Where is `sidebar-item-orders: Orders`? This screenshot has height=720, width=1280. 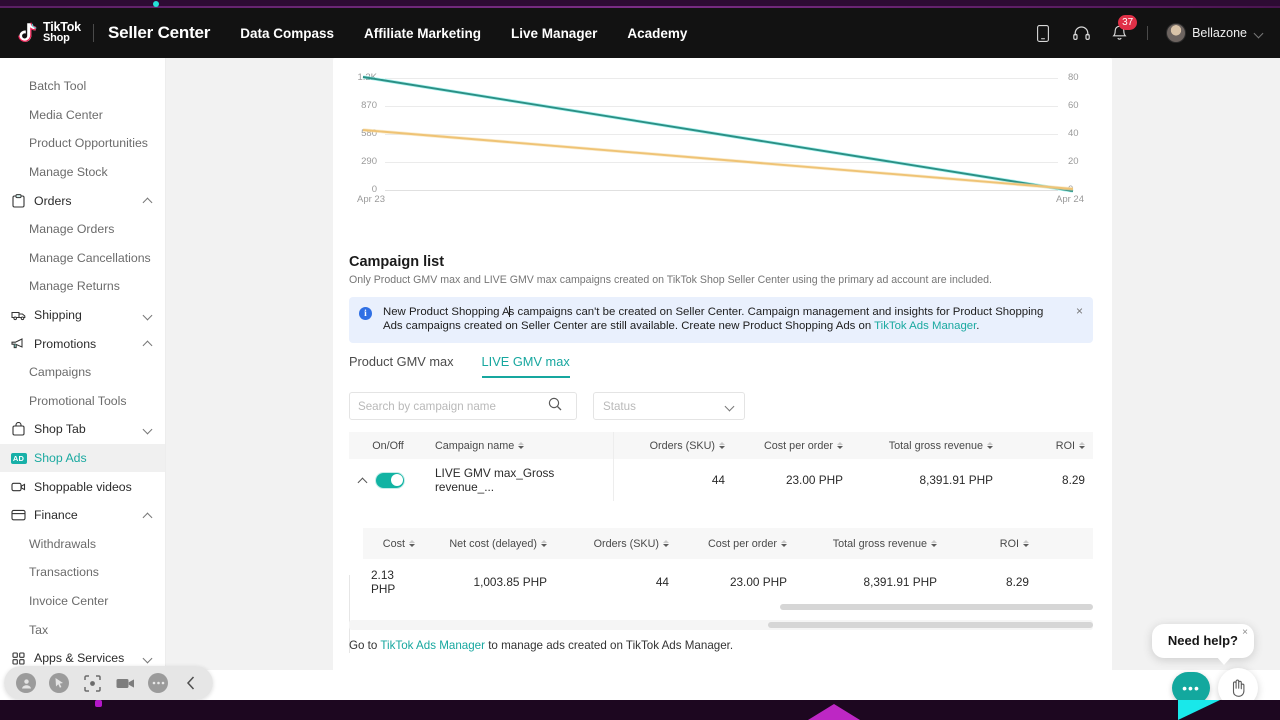 sidebar-item-orders: Orders is located at coordinates (82, 200).